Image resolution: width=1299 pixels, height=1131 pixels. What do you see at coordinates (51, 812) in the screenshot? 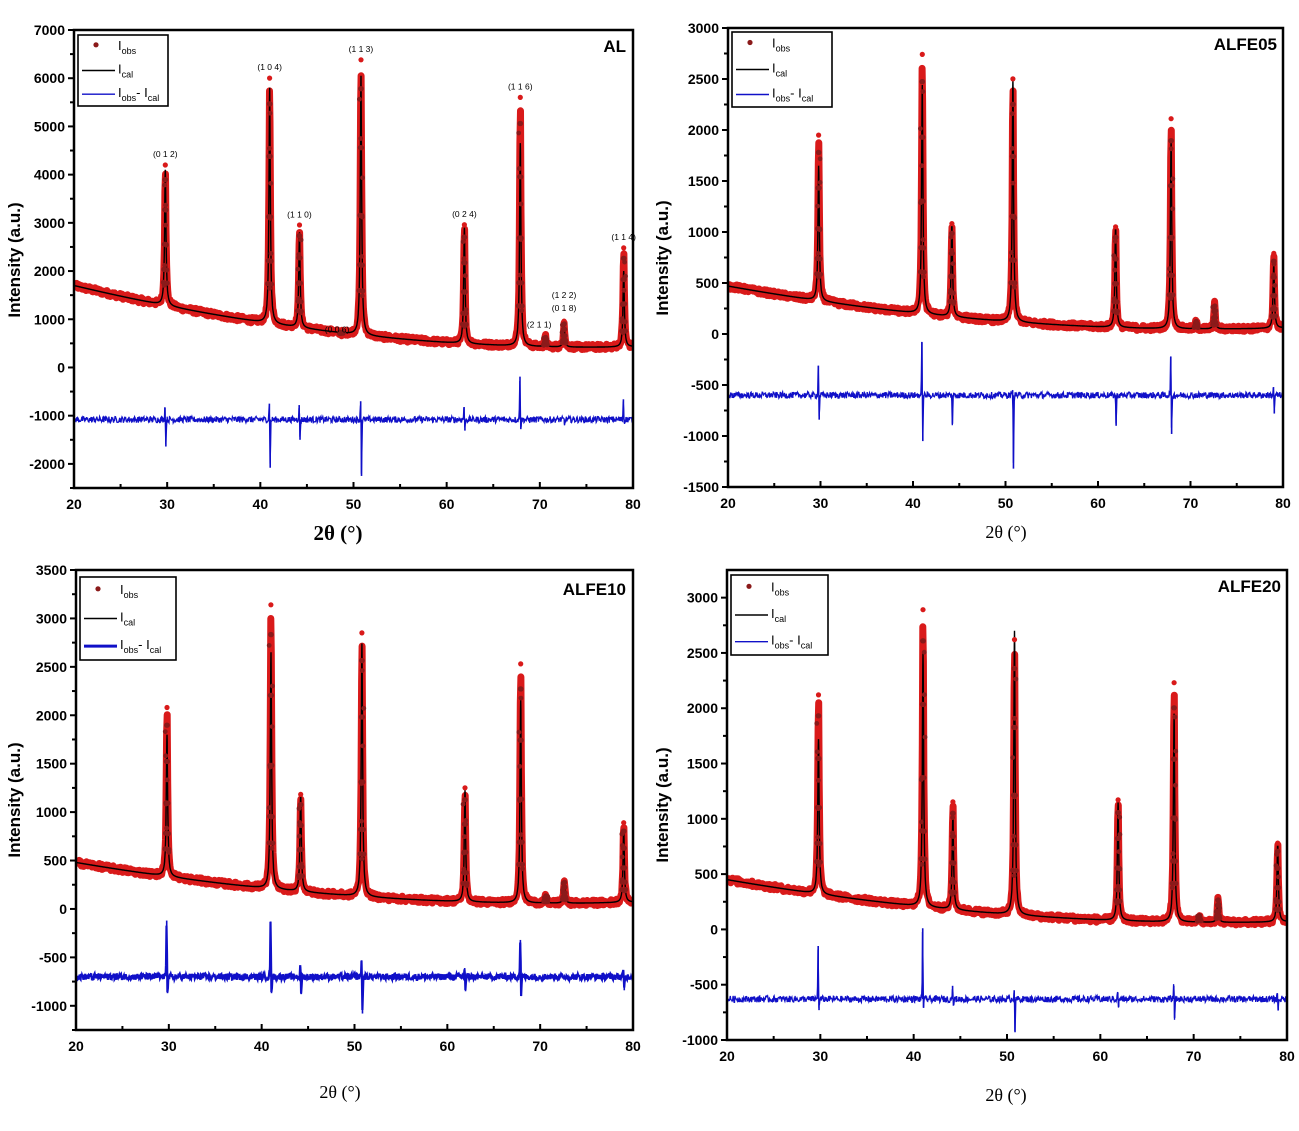
I see `y-tick-label: 1000` at bounding box center [51, 812].